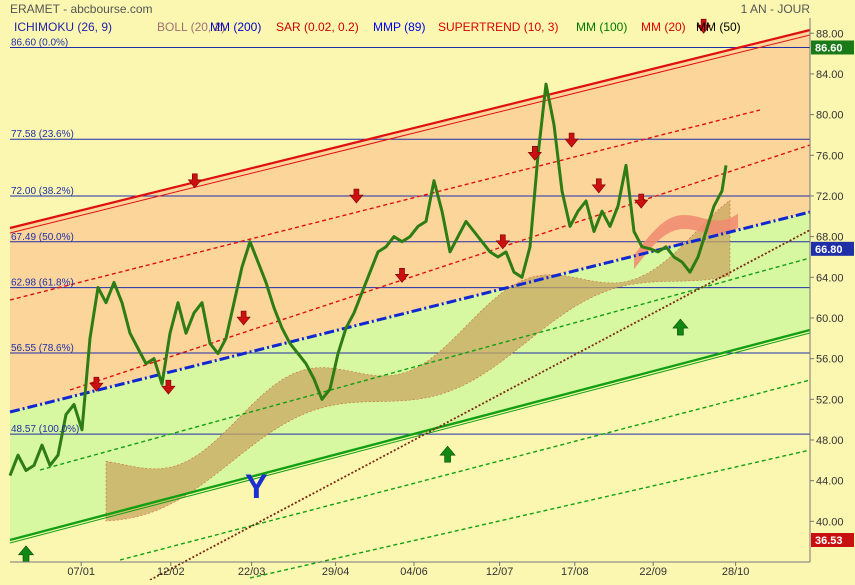 The height and width of the screenshot is (585, 855). I want to click on legend-item: BOLL (20, 2), so click(191, 27).